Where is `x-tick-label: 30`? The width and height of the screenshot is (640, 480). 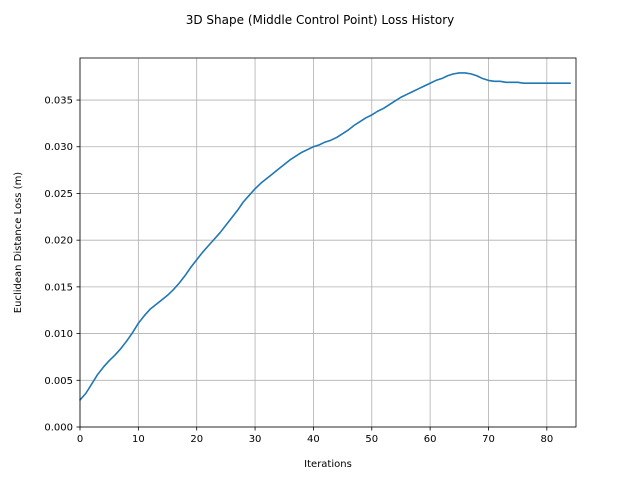 x-tick-label: 30 is located at coordinates (255, 439).